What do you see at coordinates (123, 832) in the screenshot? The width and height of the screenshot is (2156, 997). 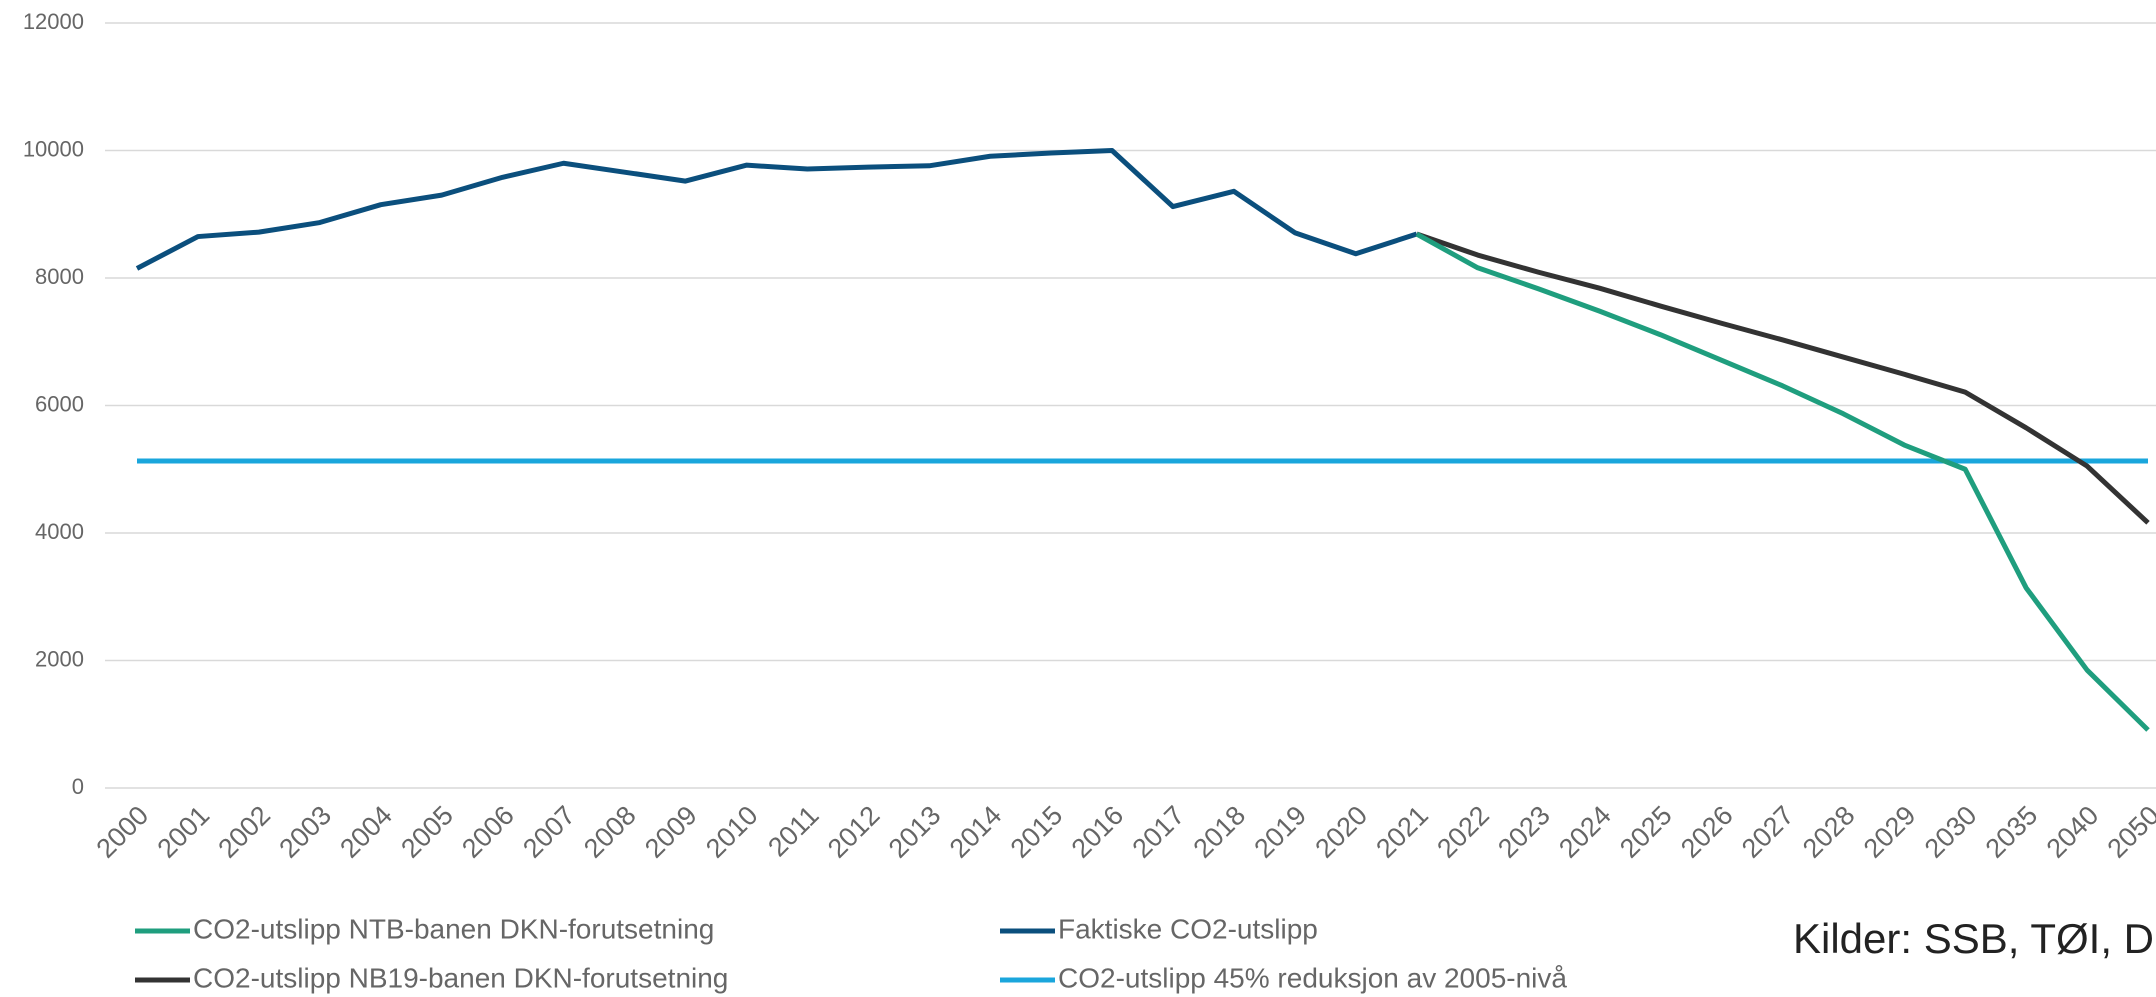 I see `x-tick-label: 2000` at bounding box center [123, 832].